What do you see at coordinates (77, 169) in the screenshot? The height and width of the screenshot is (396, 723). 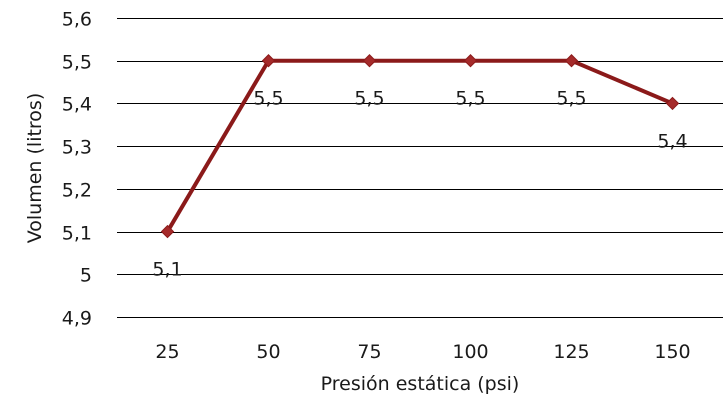 I see `y-axis-ticks: 4,9 5 5,1 5,2 5,3 5,4 5,5 5,6` at bounding box center [77, 169].